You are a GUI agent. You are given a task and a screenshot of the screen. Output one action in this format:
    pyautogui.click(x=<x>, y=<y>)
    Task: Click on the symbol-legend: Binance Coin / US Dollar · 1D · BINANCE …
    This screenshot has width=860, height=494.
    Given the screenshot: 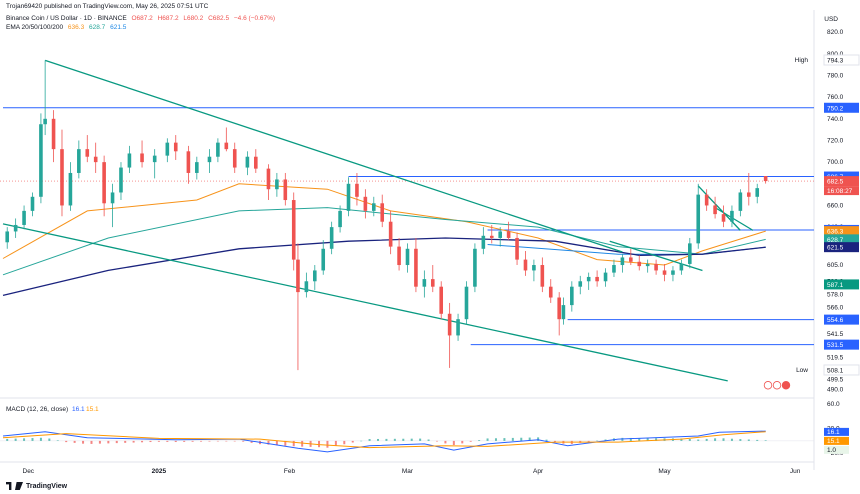 What is the action you would take?
    pyautogui.click(x=142, y=18)
    